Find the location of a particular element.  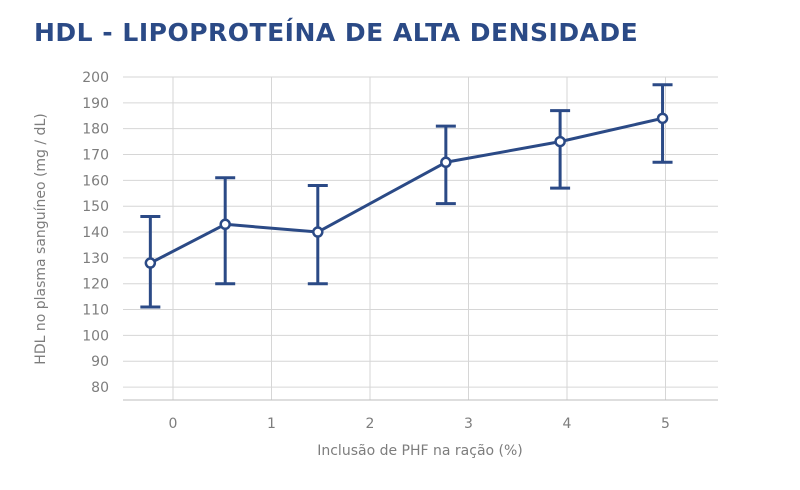

y-tick-label: 120 is located at coordinates (95, 285).